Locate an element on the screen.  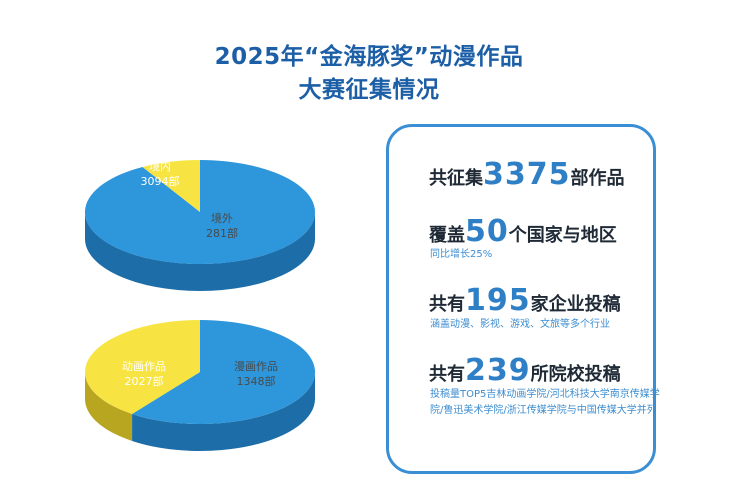
pie-2-slice-2-side is located at coordinates (109, 406).